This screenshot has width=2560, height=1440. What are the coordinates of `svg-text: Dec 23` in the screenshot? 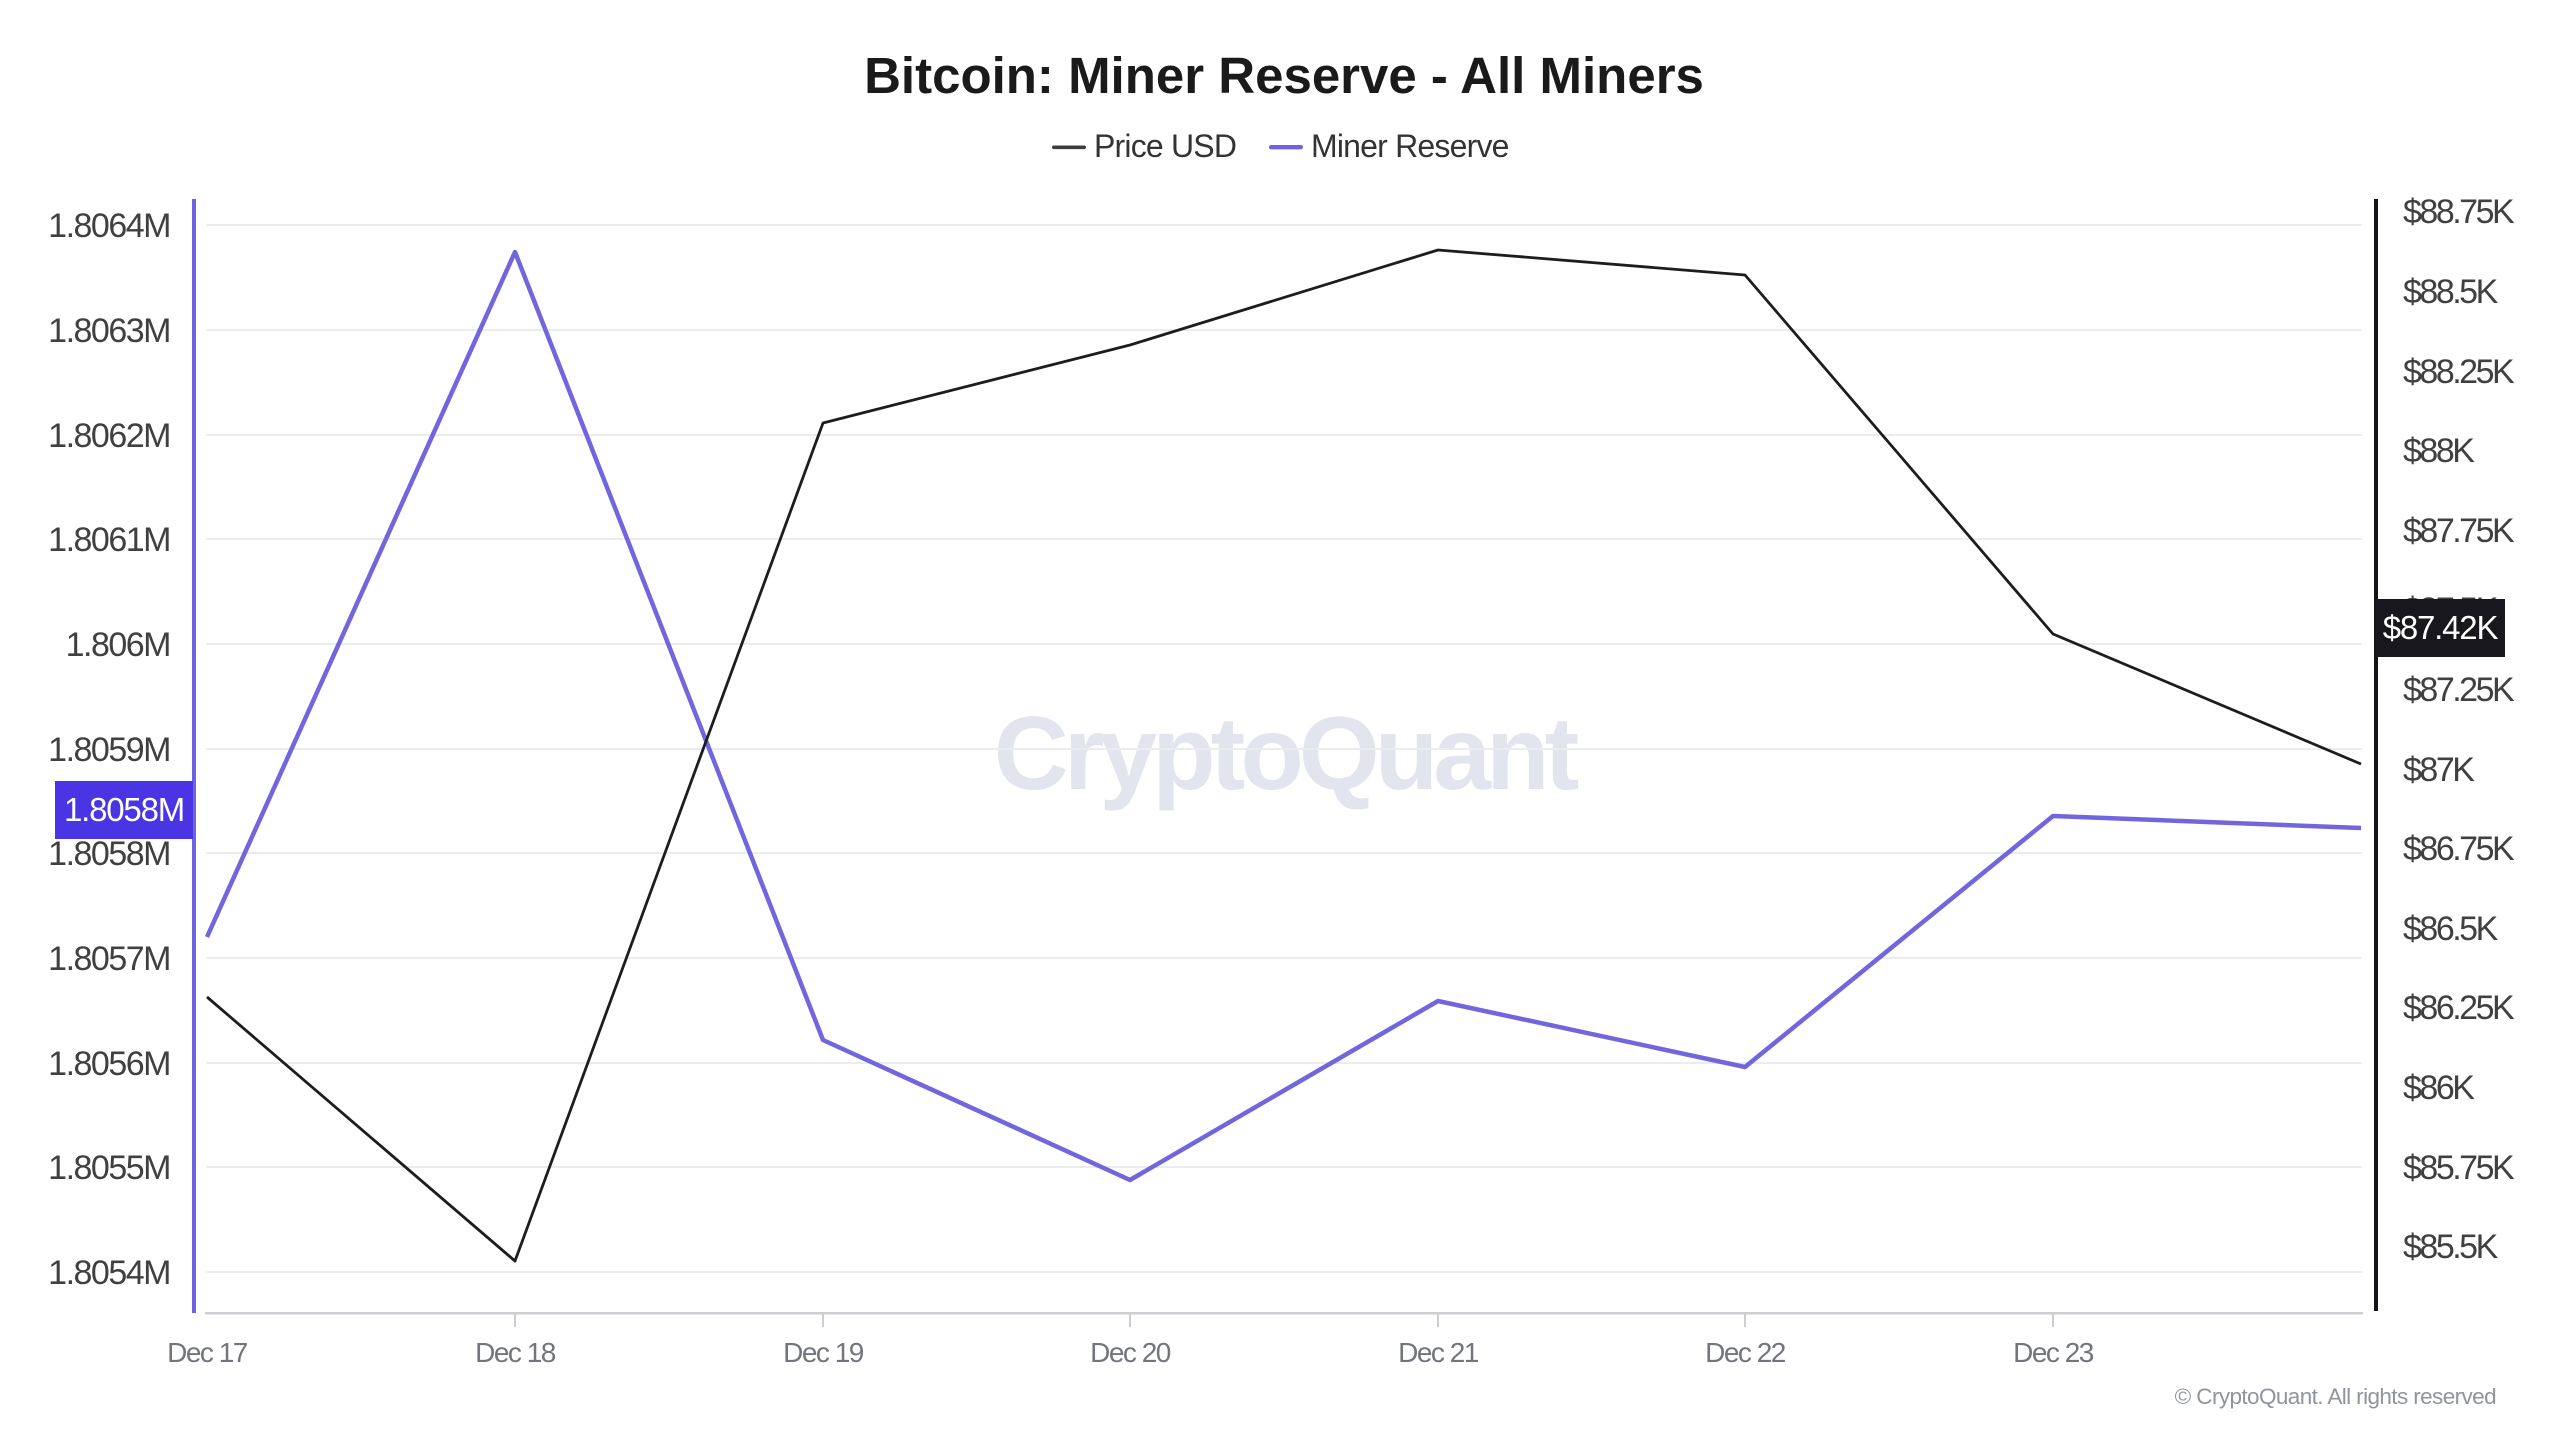 It's located at (2053, 1352).